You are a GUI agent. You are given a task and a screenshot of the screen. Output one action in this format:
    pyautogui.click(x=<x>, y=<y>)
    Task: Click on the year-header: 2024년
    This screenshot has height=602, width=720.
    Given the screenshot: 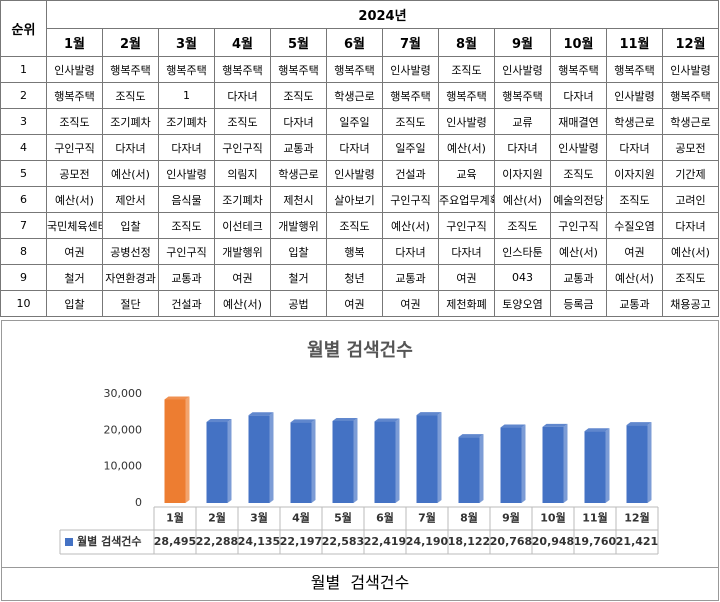 What is the action you would take?
    pyautogui.click(x=382, y=14)
    